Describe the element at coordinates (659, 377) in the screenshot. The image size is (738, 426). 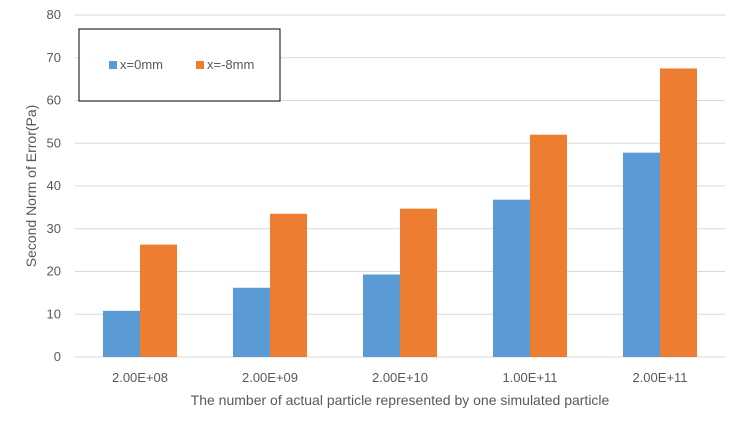
I see `x-tick-label-4: 2.00E+11` at that location.